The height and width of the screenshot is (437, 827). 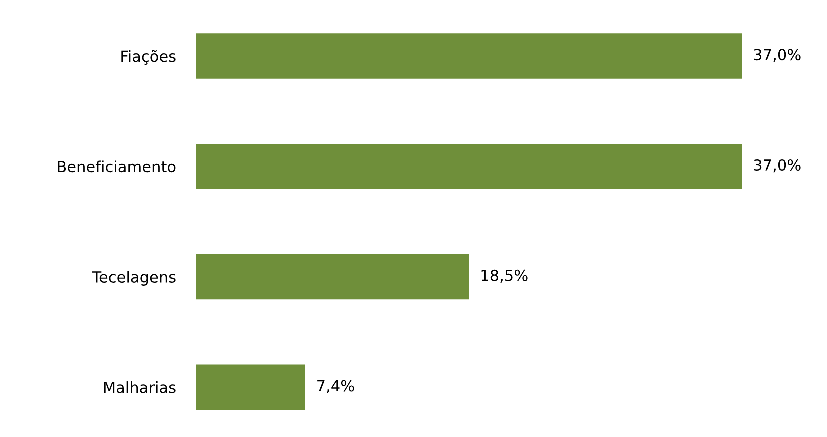 What do you see at coordinates (140, 388) in the screenshot?
I see `y-tick-label: Malharias` at bounding box center [140, 388].